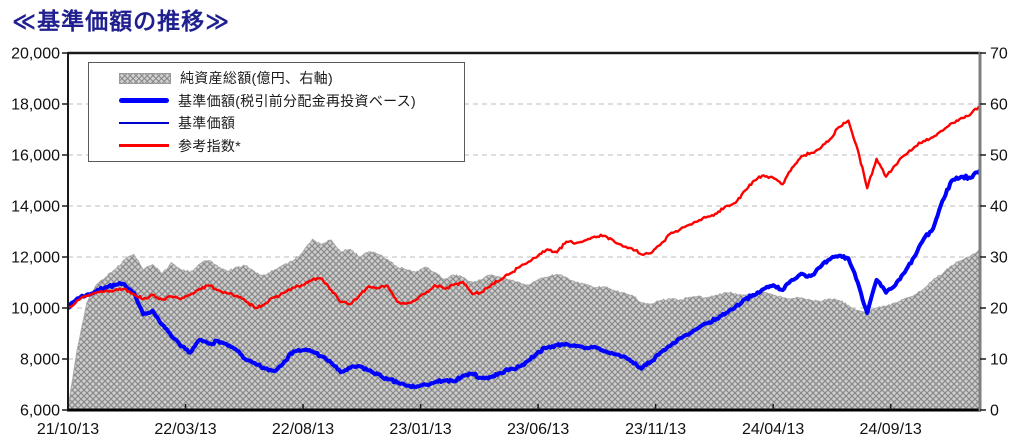  What do you see at coordinates (144, 101) in the screenshot?
I see `thick-blue-line-swatch-icon` at bounding box center [144, 101].